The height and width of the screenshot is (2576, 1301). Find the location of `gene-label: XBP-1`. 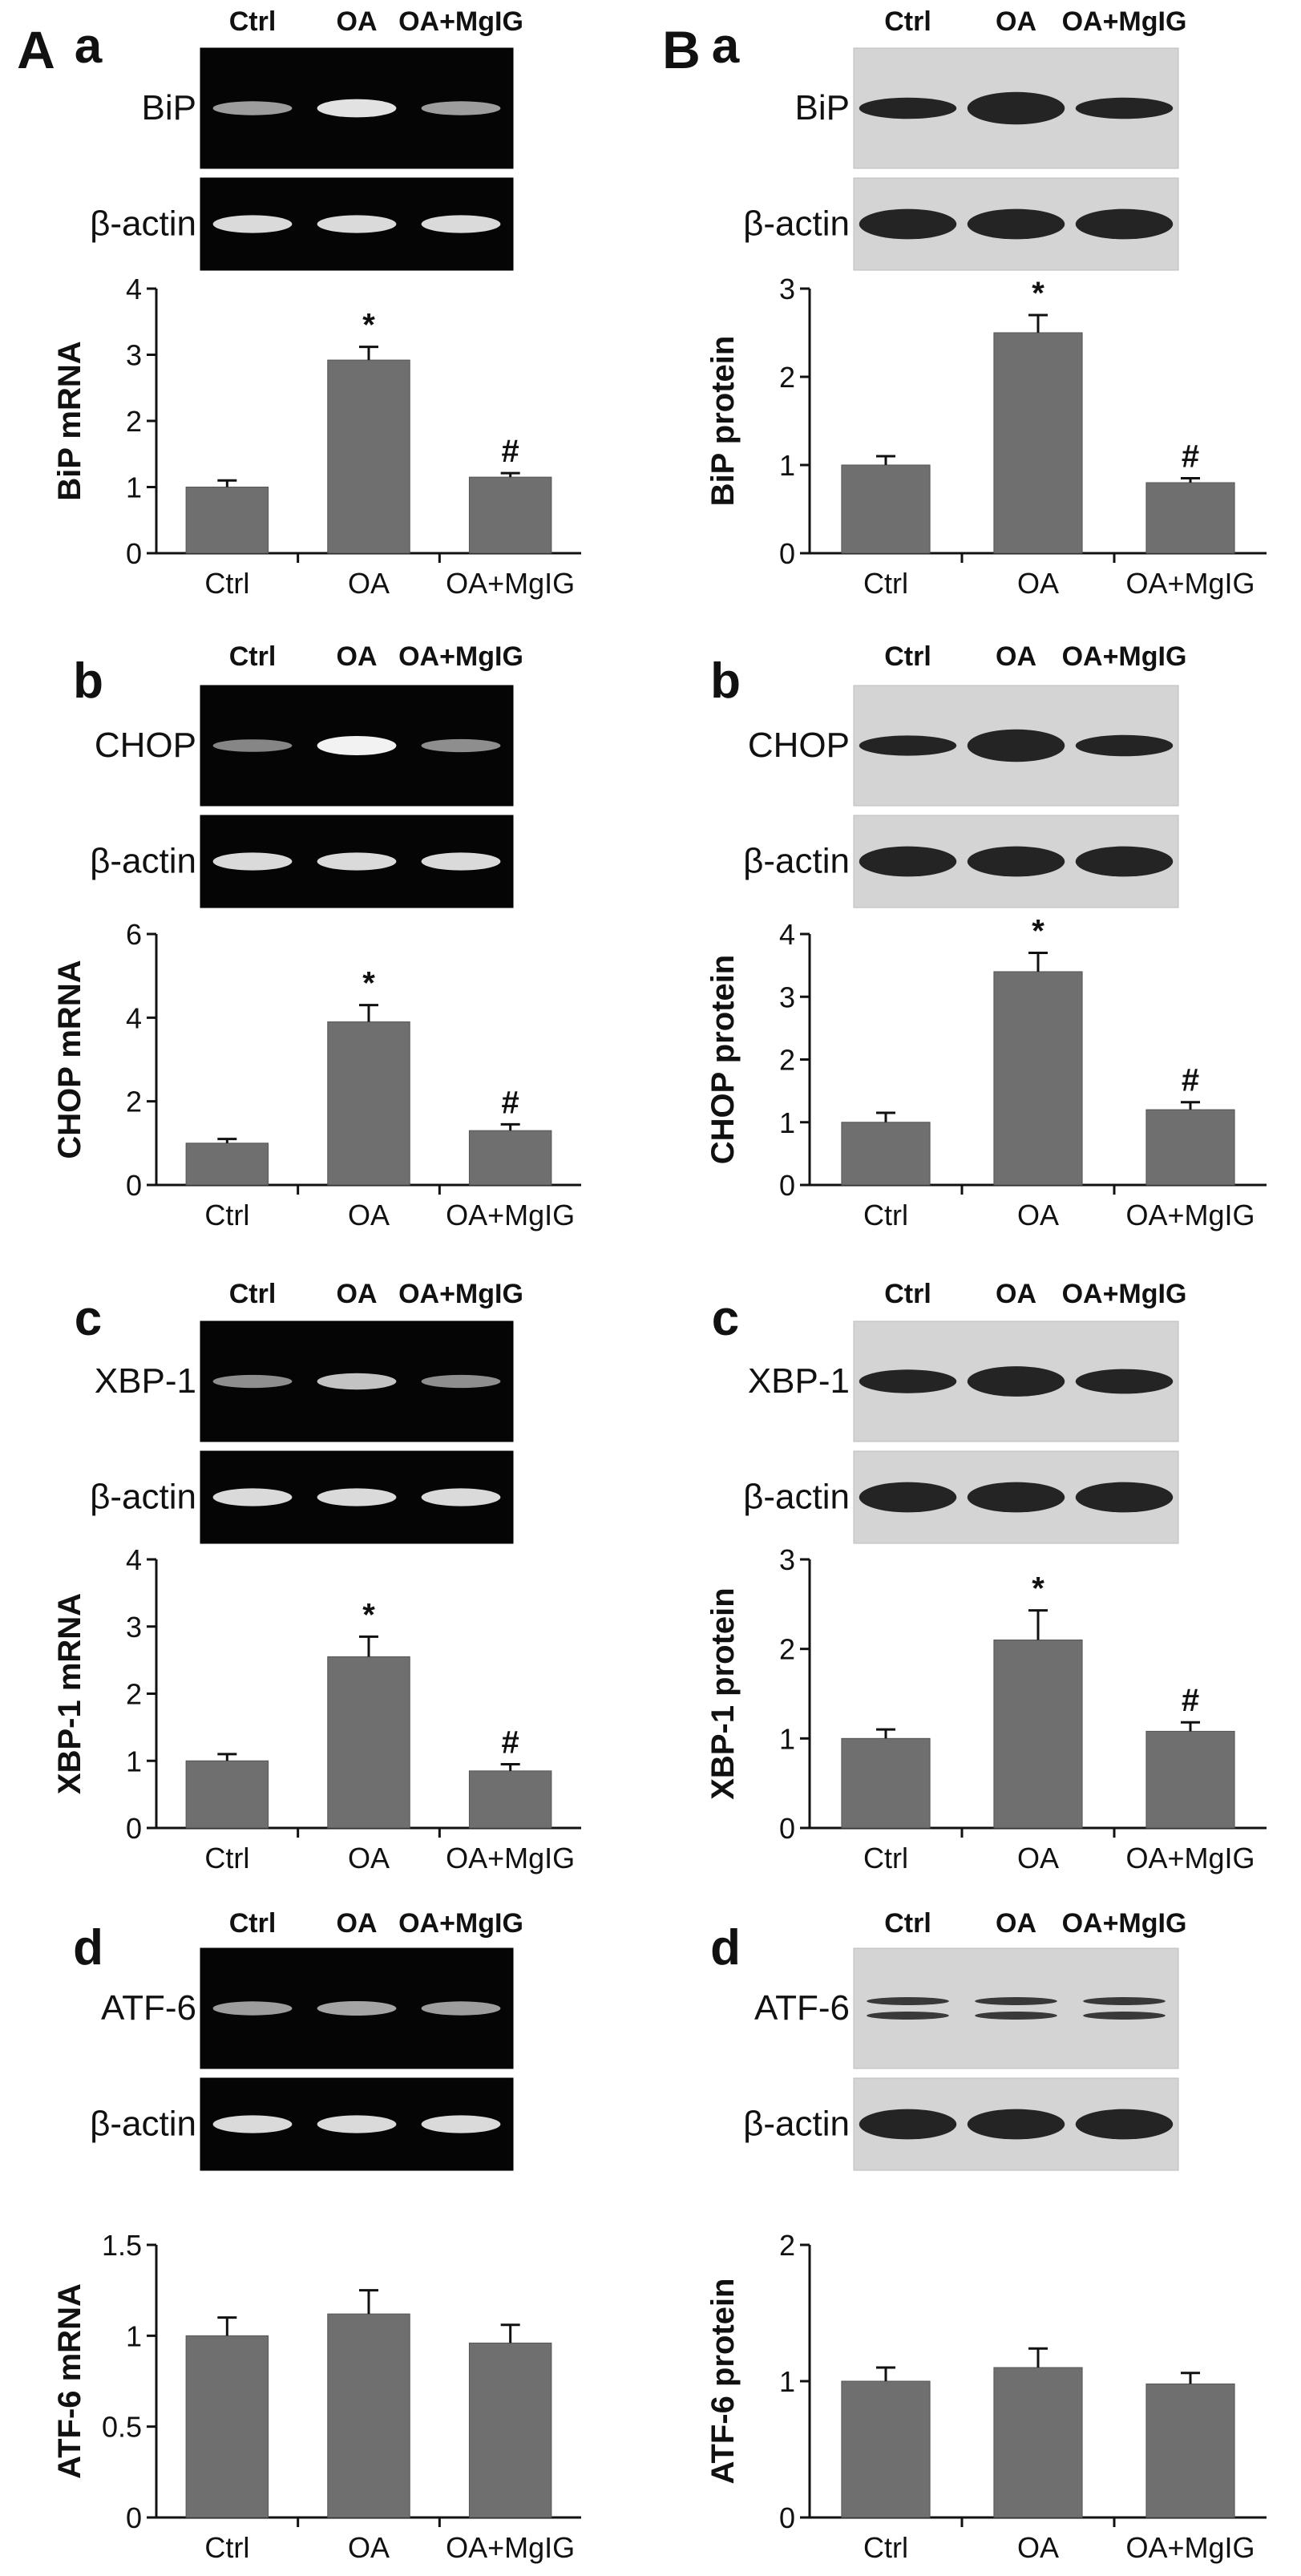

gene-label: XBP-1 is located at coordinates (799, 1381).